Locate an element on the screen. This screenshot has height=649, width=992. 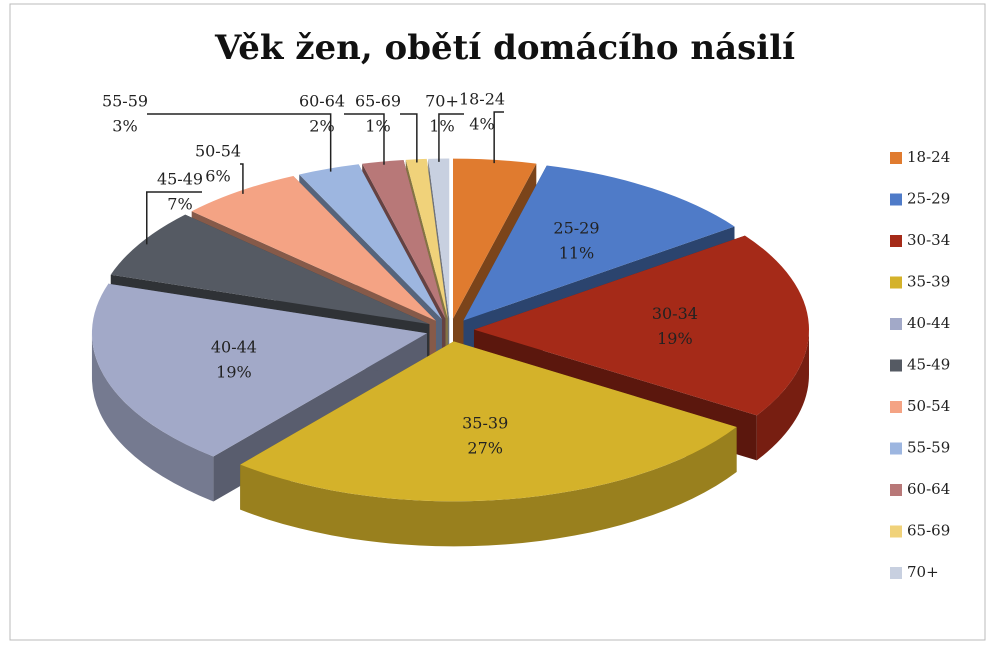
chart-title: Věk žen, obětí domácího násilí is located at coordinates (504, 48).